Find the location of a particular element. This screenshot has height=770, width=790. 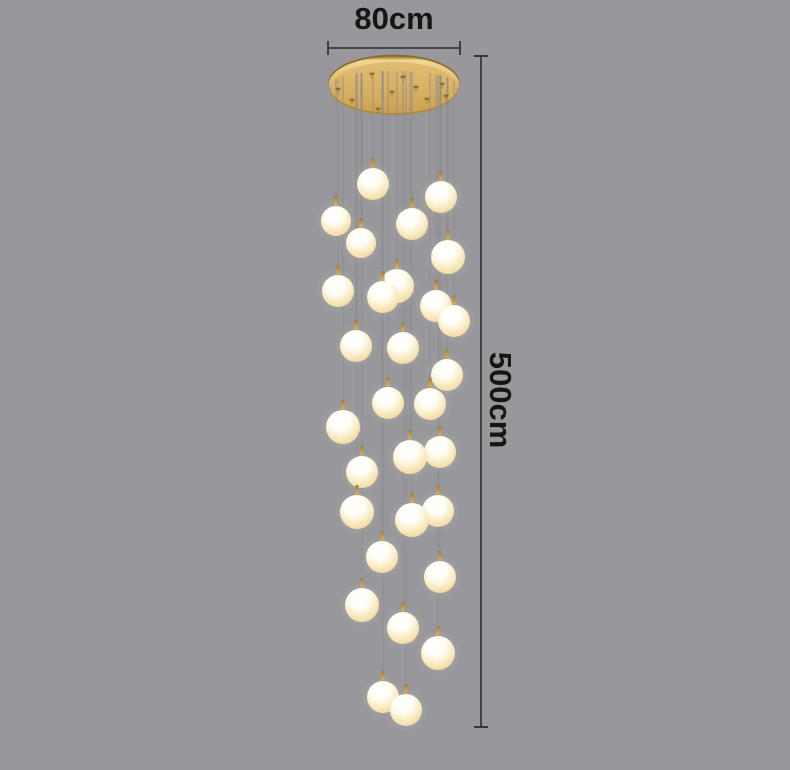

width-dimension-label: 80cm is located at coordinates (394, 18).